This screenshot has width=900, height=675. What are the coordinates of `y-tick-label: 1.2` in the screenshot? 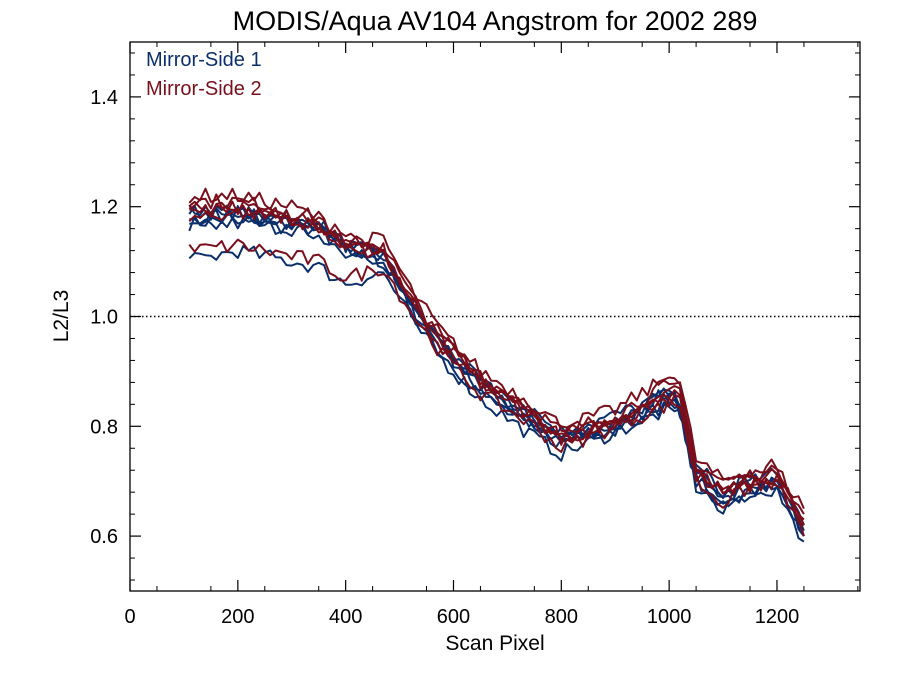 It's located at (104, 208).